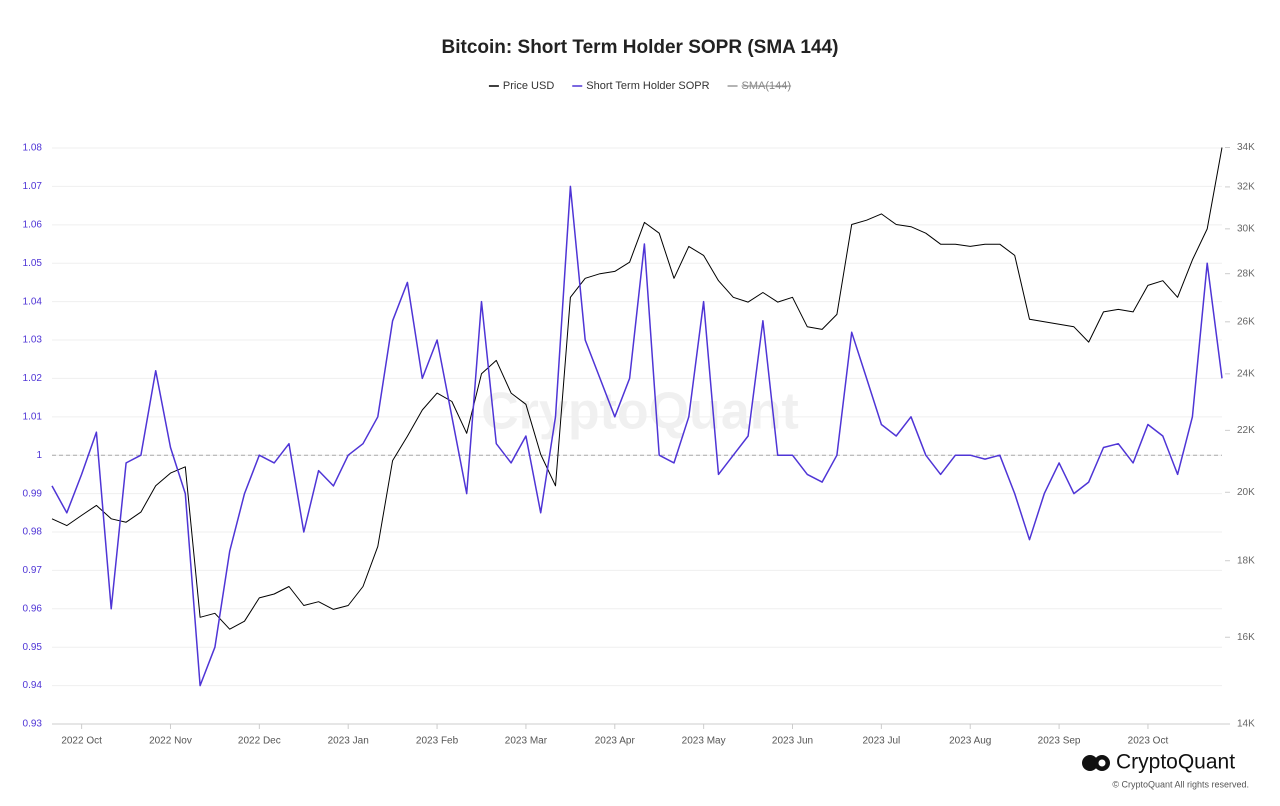  Describe the element at coordinates (1175, 762) in the screenshot. I see `brand: CryptoQuant` at that location.